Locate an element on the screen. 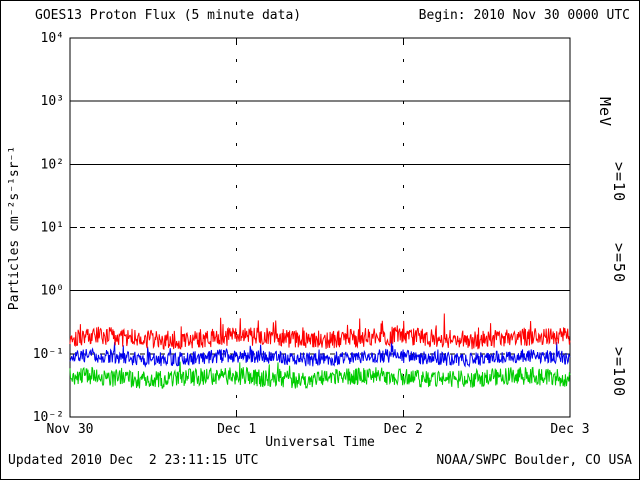 This screenshot has width=640, height=480. x-axis-label: Universal Time is located at coordinates (320, 442).